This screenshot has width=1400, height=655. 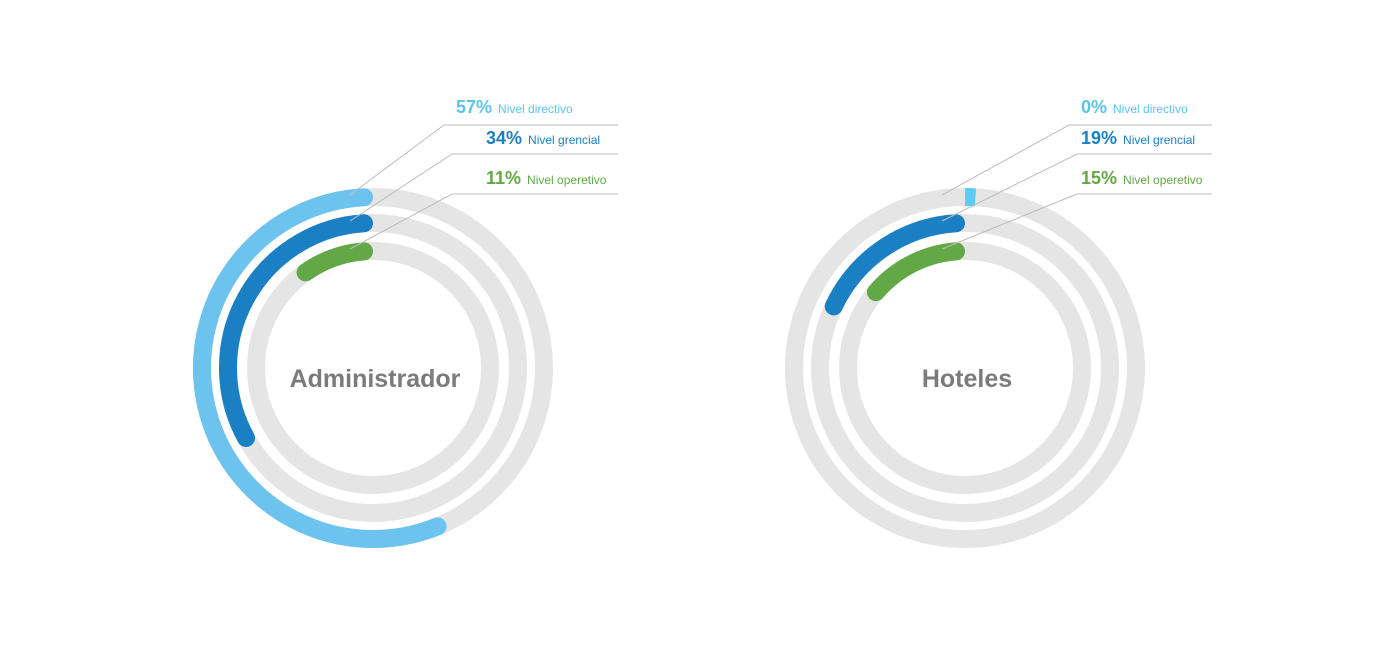 What do you see at coordinates (1099, 138) in the screenshot?
I see `value-label: 19%` at bounding box center [1099, 138].